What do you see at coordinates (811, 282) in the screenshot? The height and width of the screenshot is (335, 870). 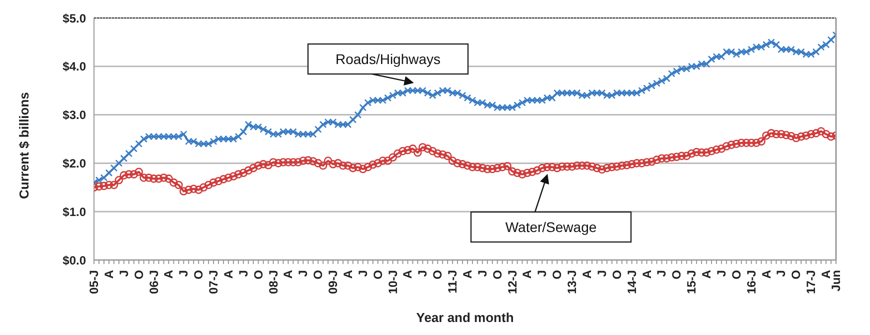 I see `x-tick-label: 17-J` at bounding box center [811, 282].